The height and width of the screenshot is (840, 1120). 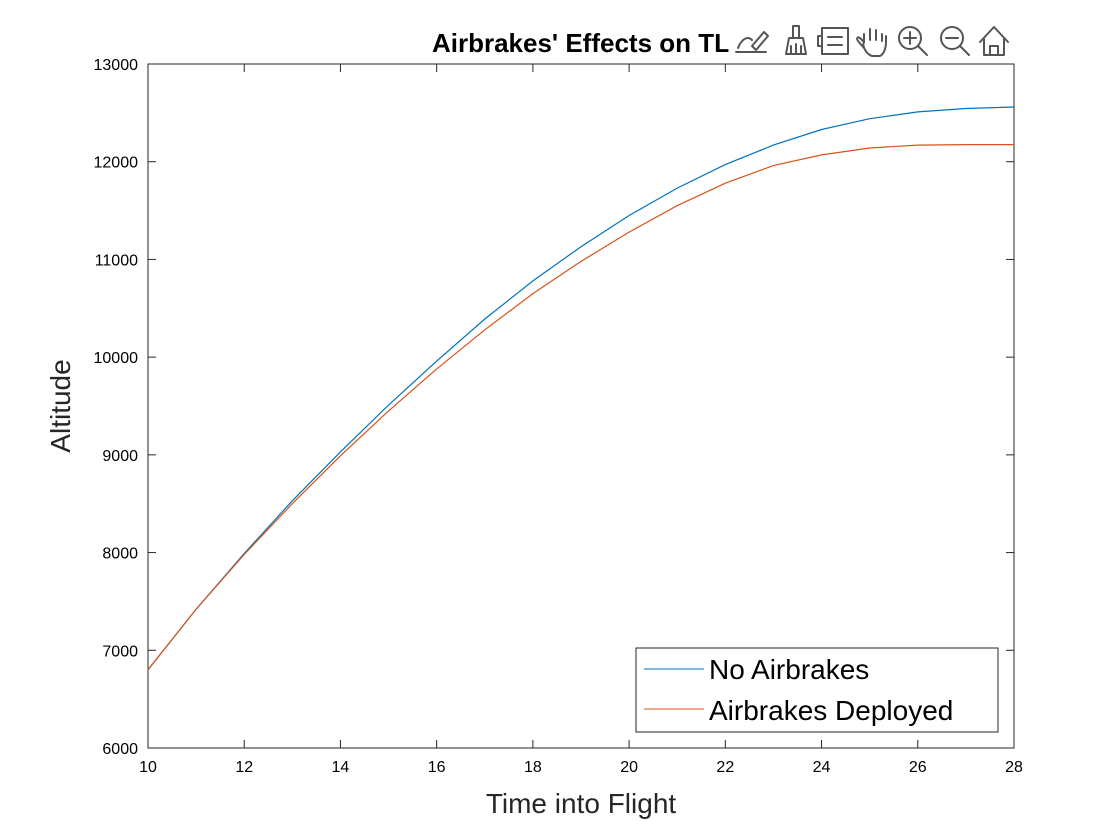 I want to click on legend-label-no-airbrakes: No Airbrakes, so click(x=789, y=669).